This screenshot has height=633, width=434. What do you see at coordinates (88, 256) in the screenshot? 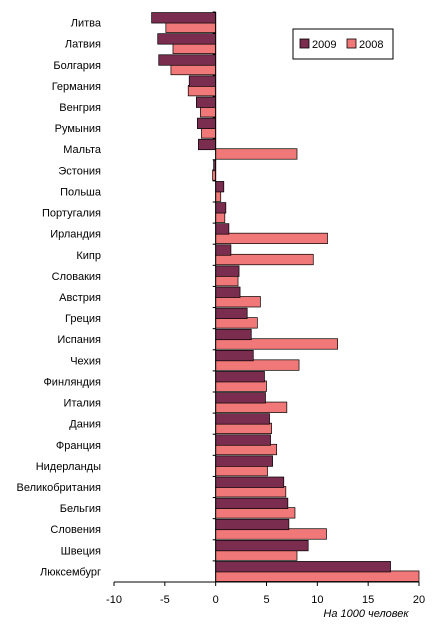
I see `category-label: Кипр` at bounding box center [88, 256].